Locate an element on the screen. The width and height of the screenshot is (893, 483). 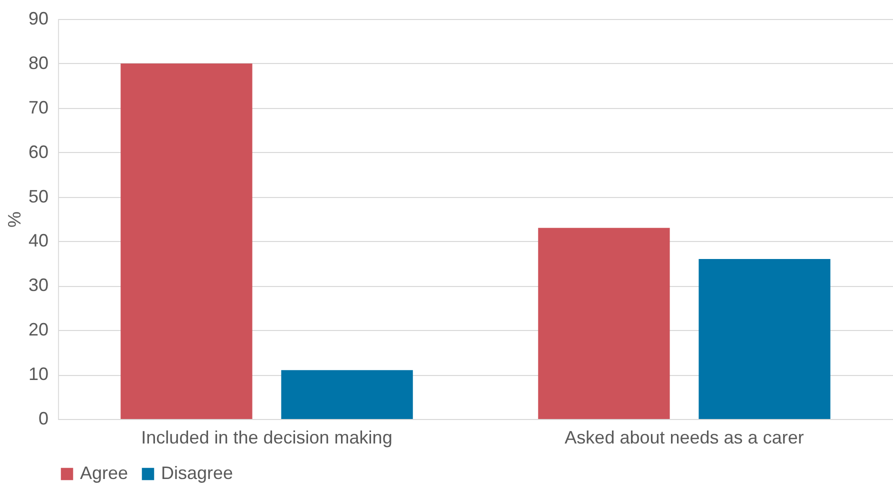
y-tick-label: 0 is located at coordinates (43, 418).